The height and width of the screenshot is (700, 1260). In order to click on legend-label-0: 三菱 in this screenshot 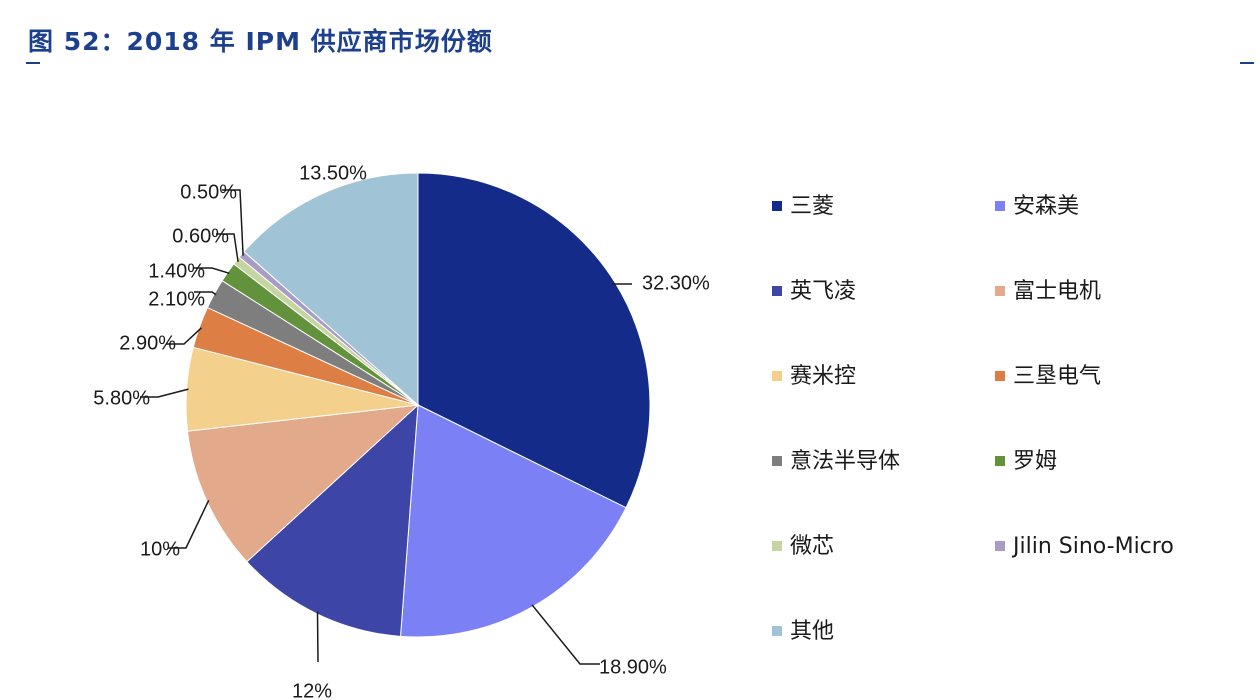, I will do `click(812, 206)`.